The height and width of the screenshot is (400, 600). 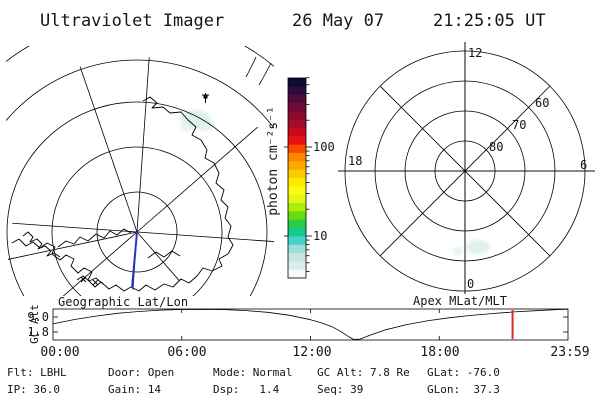 What do you see at coordinates (253, 372) in the screenshot?
I see `status-mode: Mode: Normal` at bounding box center [253, 372].